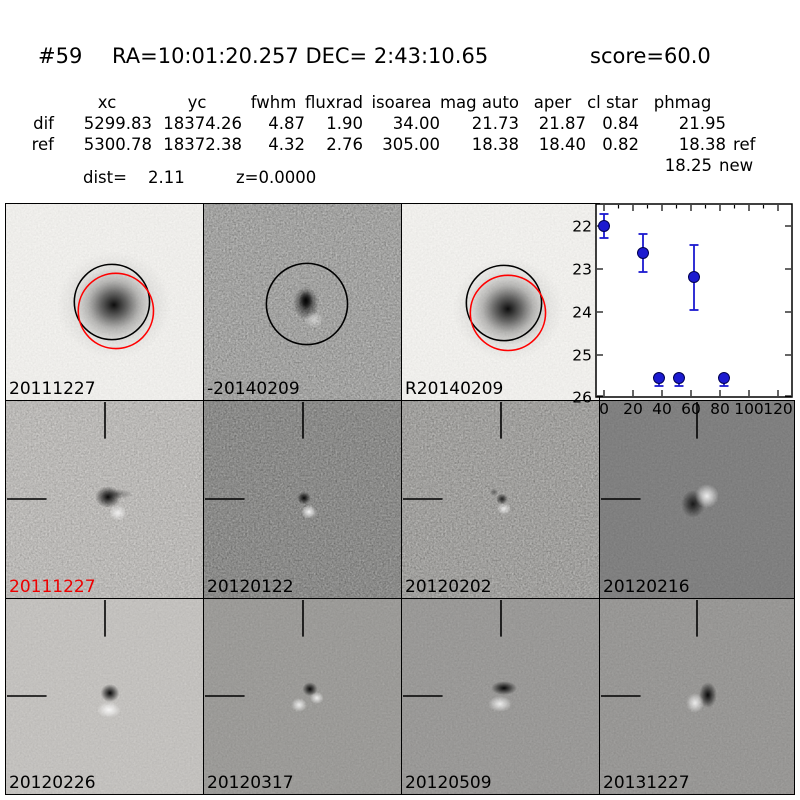  I want to click on cutout-panel-ref-20111227: 20111227, so click(104, 302).